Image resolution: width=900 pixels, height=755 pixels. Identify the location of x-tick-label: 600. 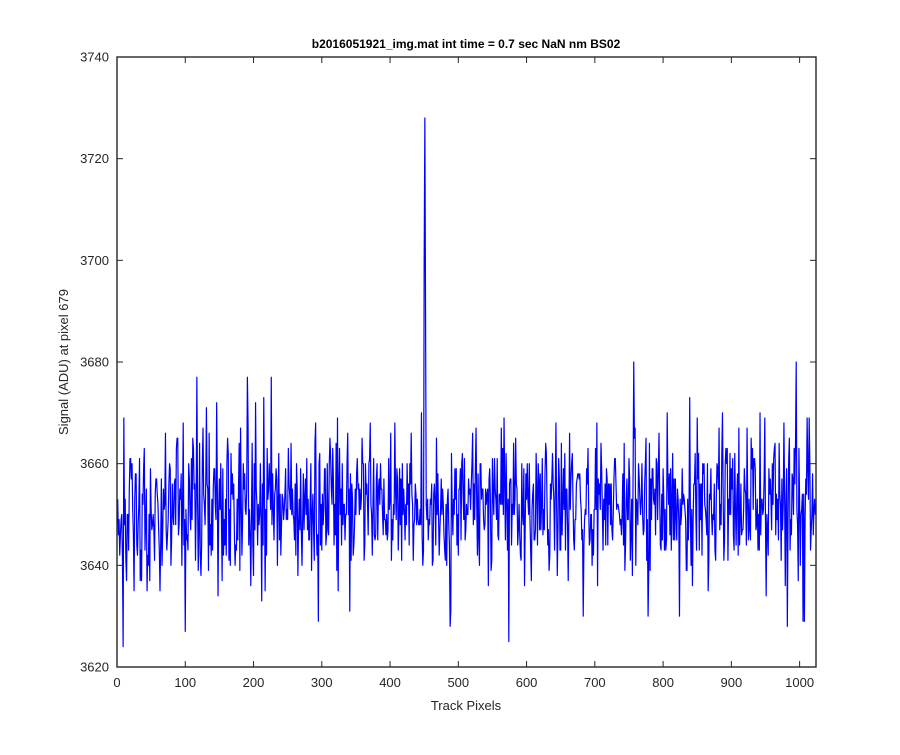
(527, 682).